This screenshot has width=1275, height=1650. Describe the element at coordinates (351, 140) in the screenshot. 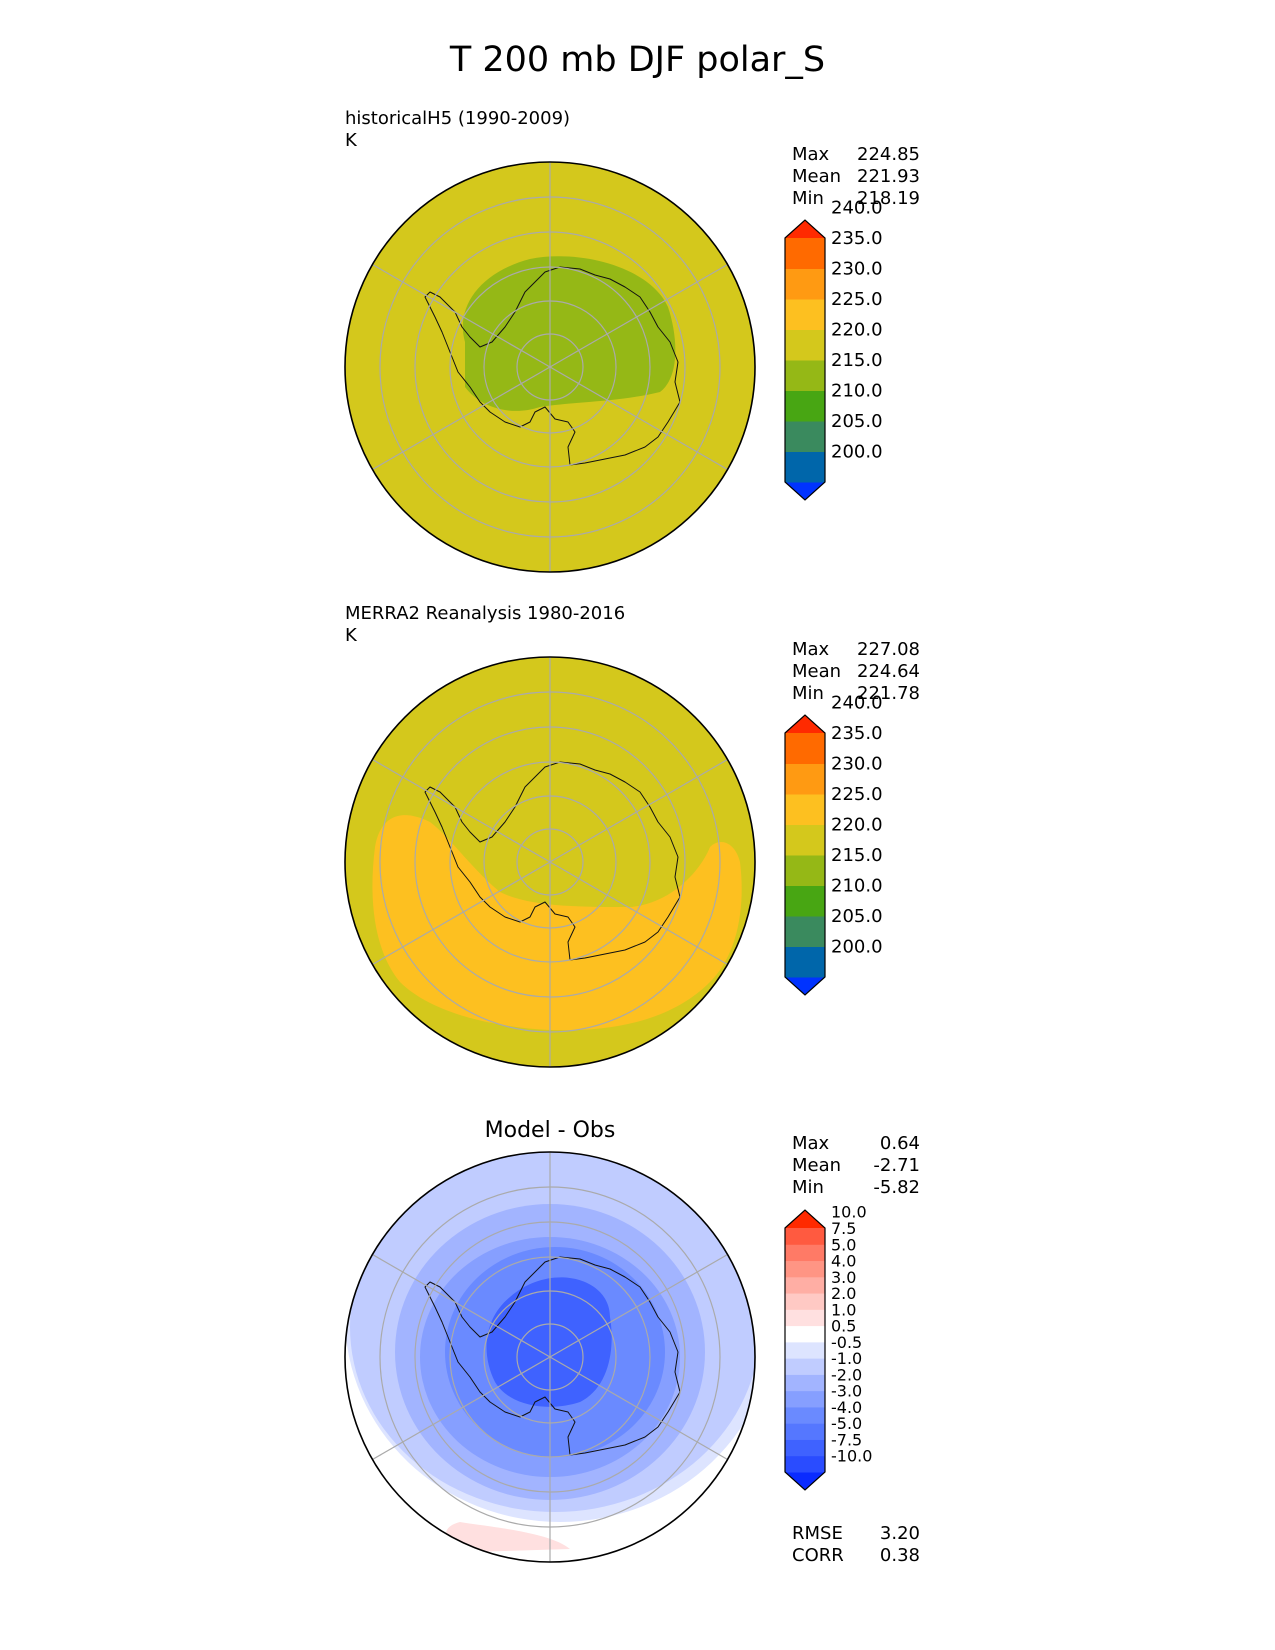

I see `panel1-units: K` at that location.